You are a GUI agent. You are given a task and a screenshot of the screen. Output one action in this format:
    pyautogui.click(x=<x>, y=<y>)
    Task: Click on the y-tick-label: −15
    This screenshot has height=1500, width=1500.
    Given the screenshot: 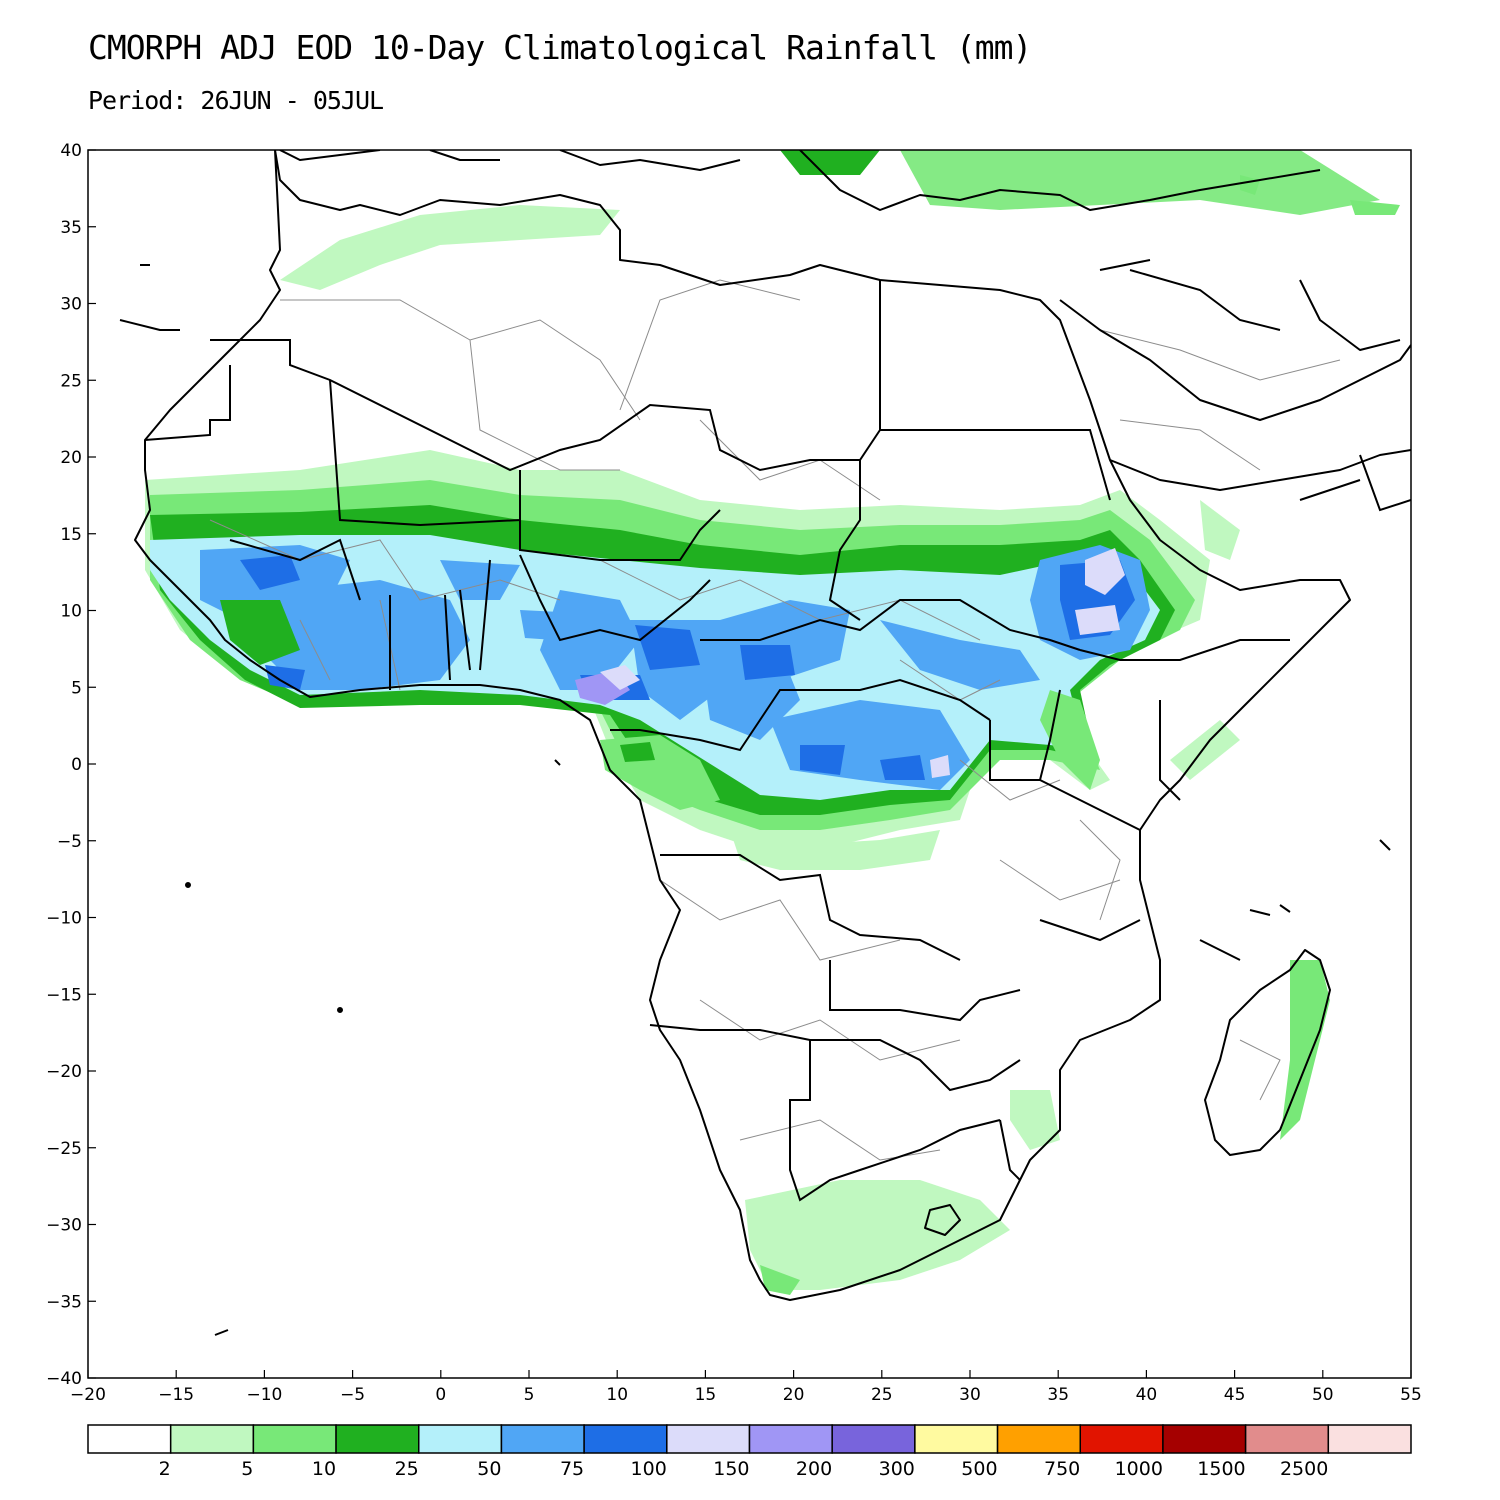 What is the action you would take?
    pyautogui.click(x=64, y=995)
    